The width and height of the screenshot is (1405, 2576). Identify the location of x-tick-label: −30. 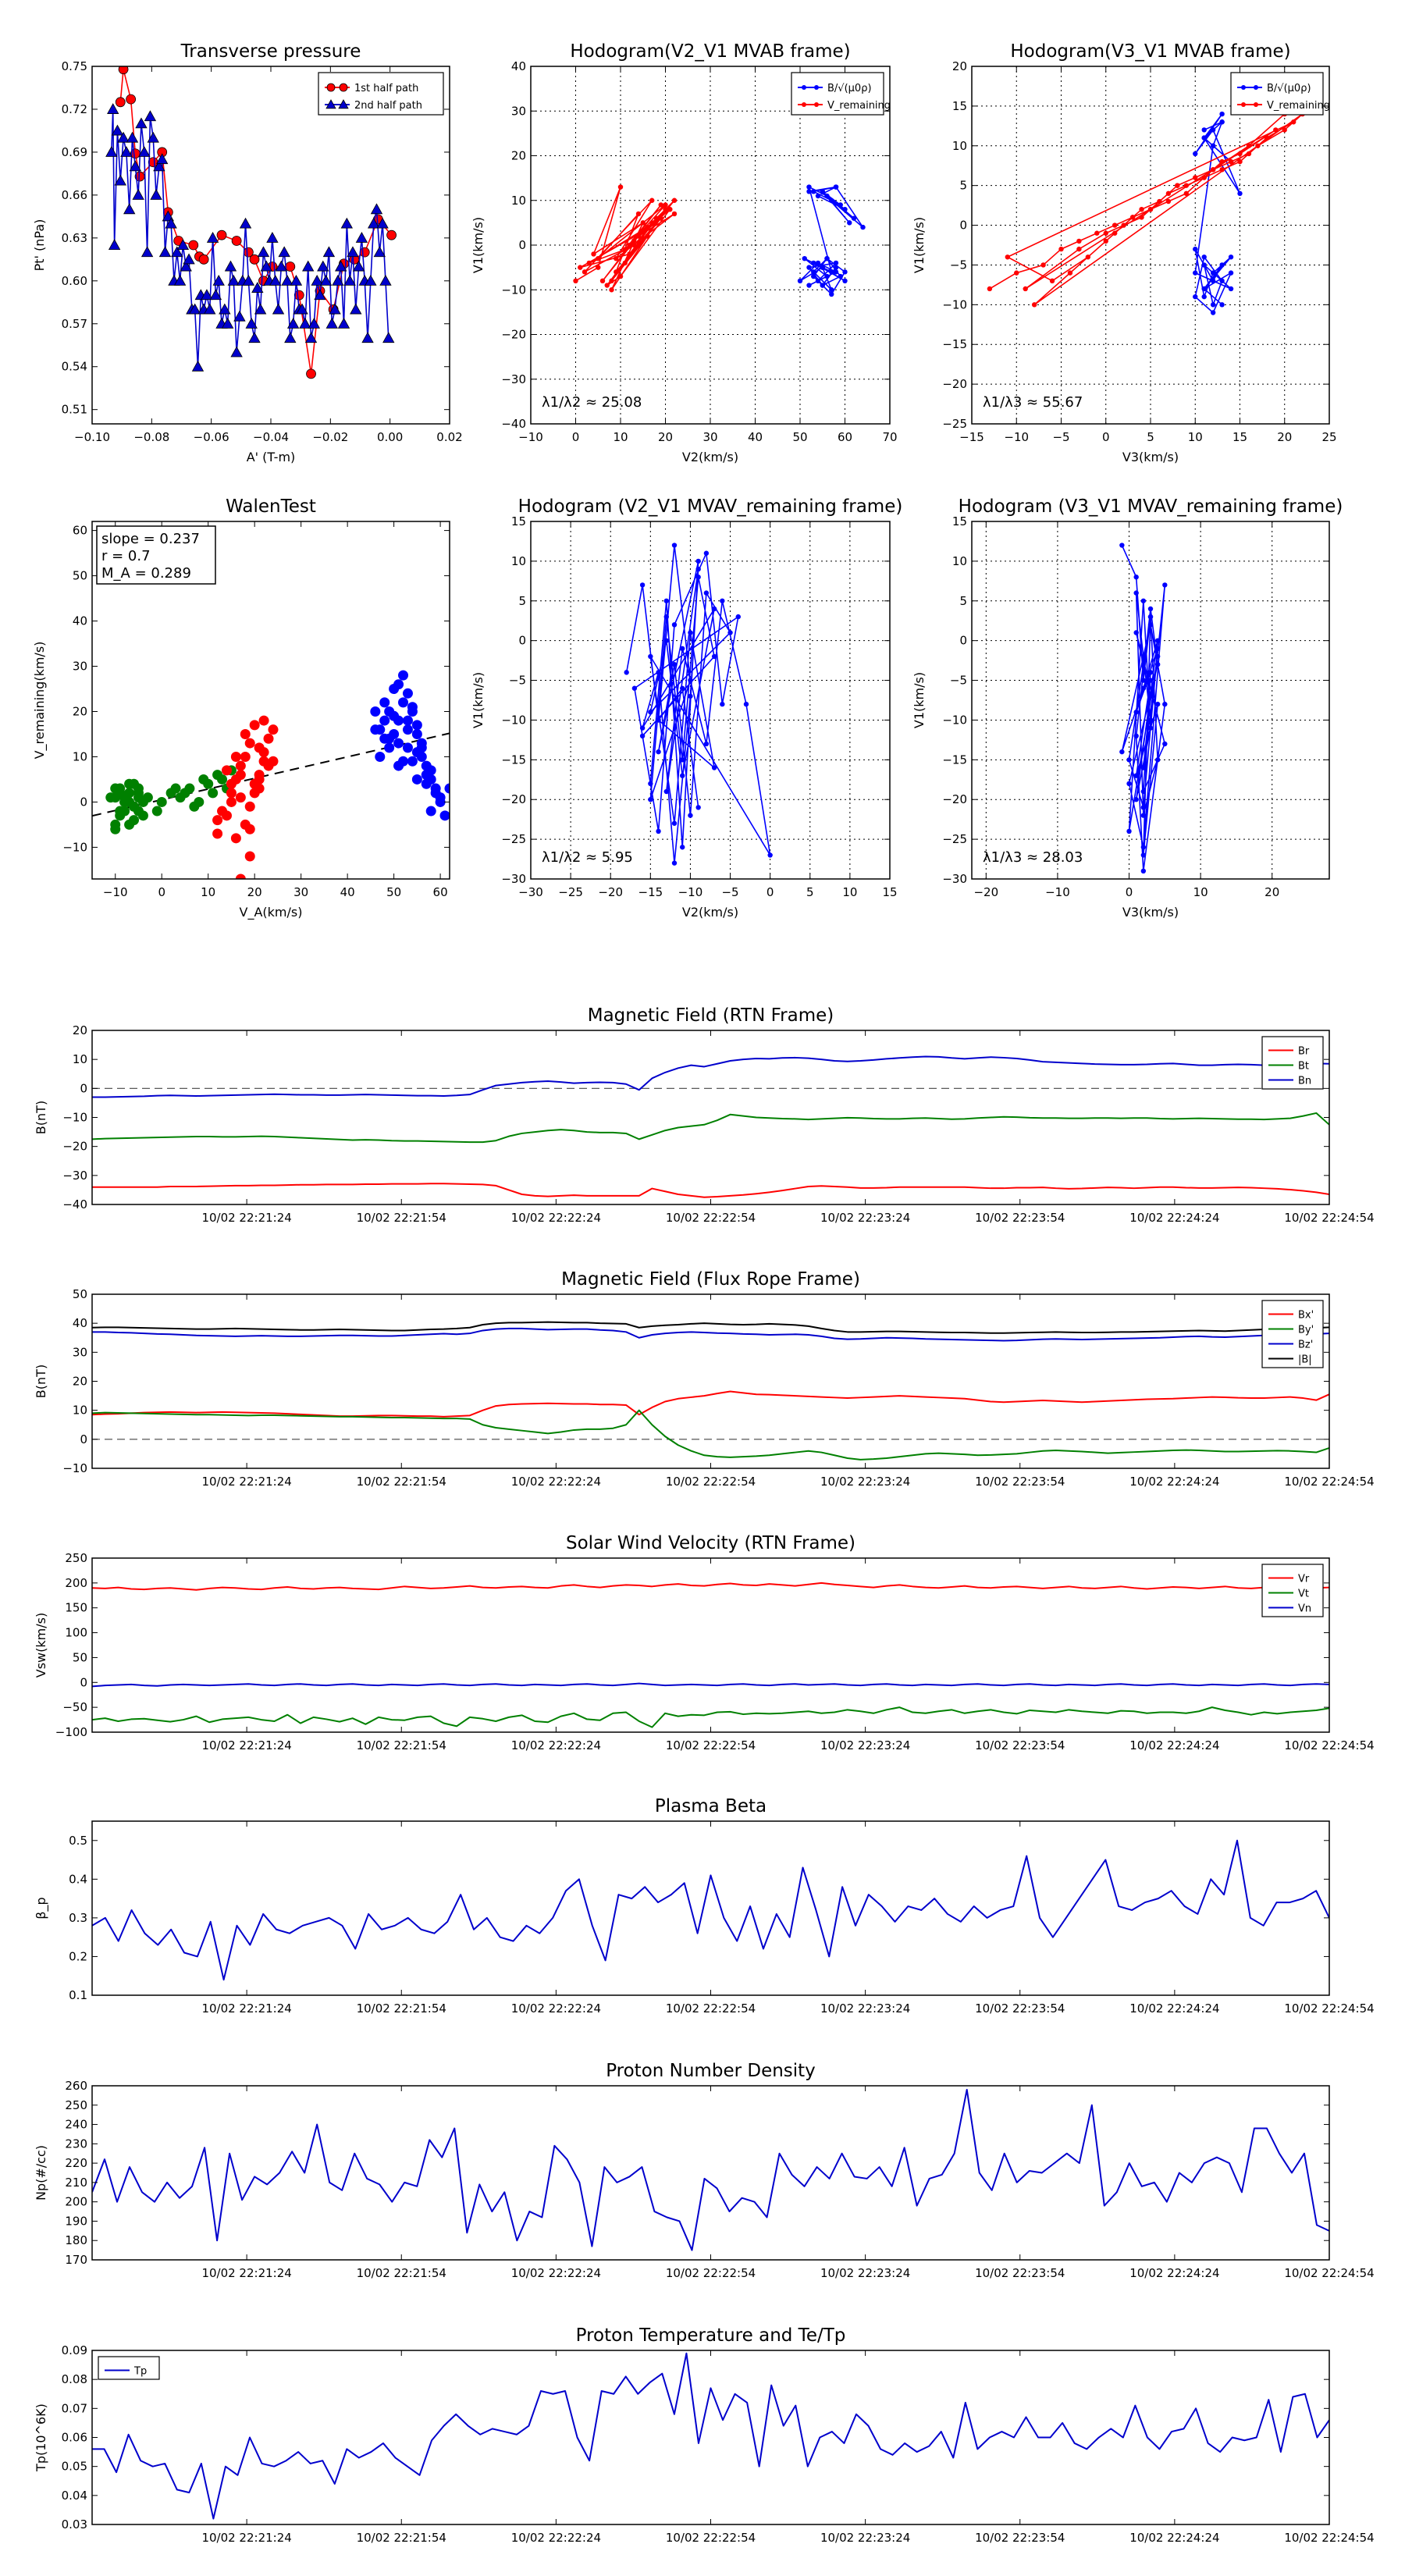
(531, 892).